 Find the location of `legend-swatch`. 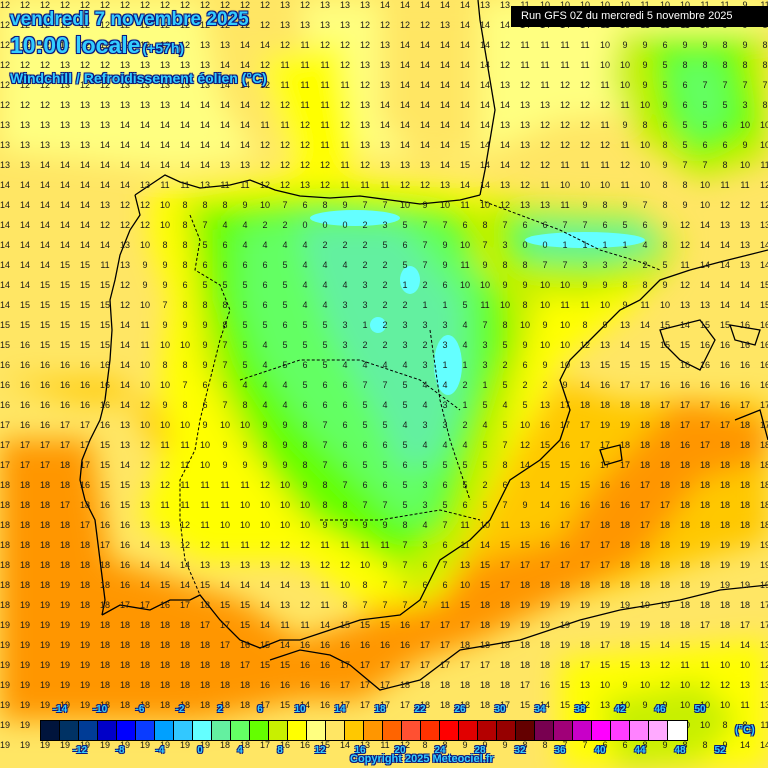

legend-swatch is located at coordinates (582, 730).